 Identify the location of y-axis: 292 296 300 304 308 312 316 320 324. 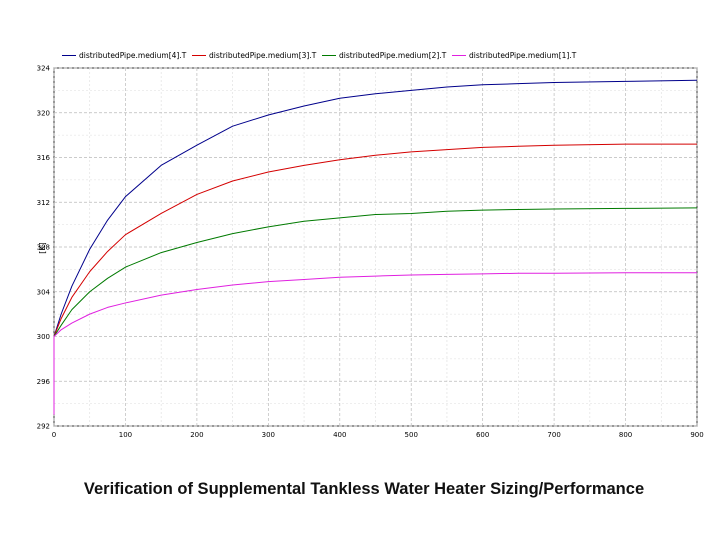
(44, 248).